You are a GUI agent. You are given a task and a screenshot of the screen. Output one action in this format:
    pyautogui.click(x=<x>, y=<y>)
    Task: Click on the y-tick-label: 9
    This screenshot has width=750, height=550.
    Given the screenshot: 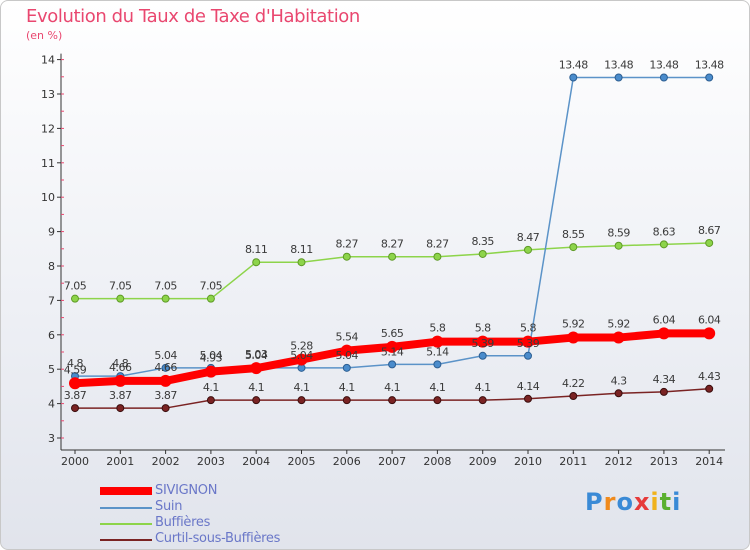 What is the action you would take?
    pyautogui.click(x=51, y=232)
    